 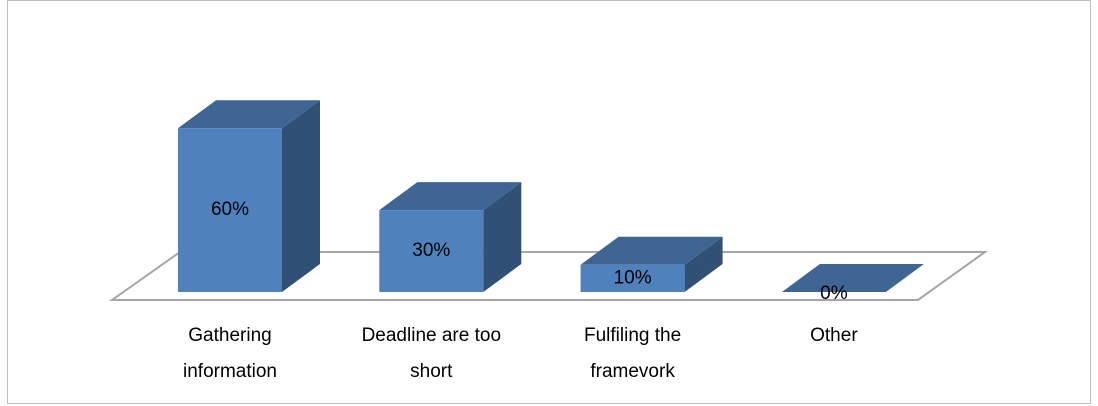 What do you see at coordinates (431, 353) in the screenshot?
I see `x-tick-label: Deadline are too short` at bounding box center [431, 353].